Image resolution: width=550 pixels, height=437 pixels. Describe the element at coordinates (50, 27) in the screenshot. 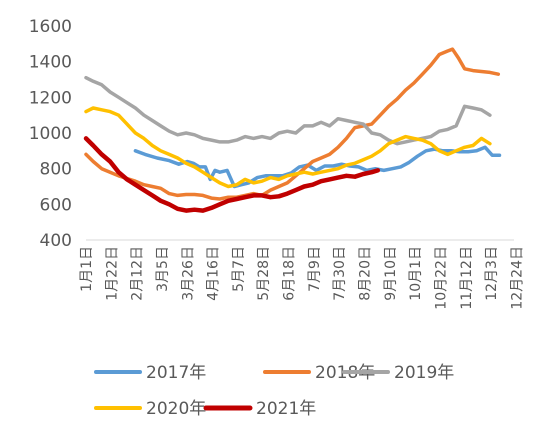

I see `y-tick-label: 1600` at that location.